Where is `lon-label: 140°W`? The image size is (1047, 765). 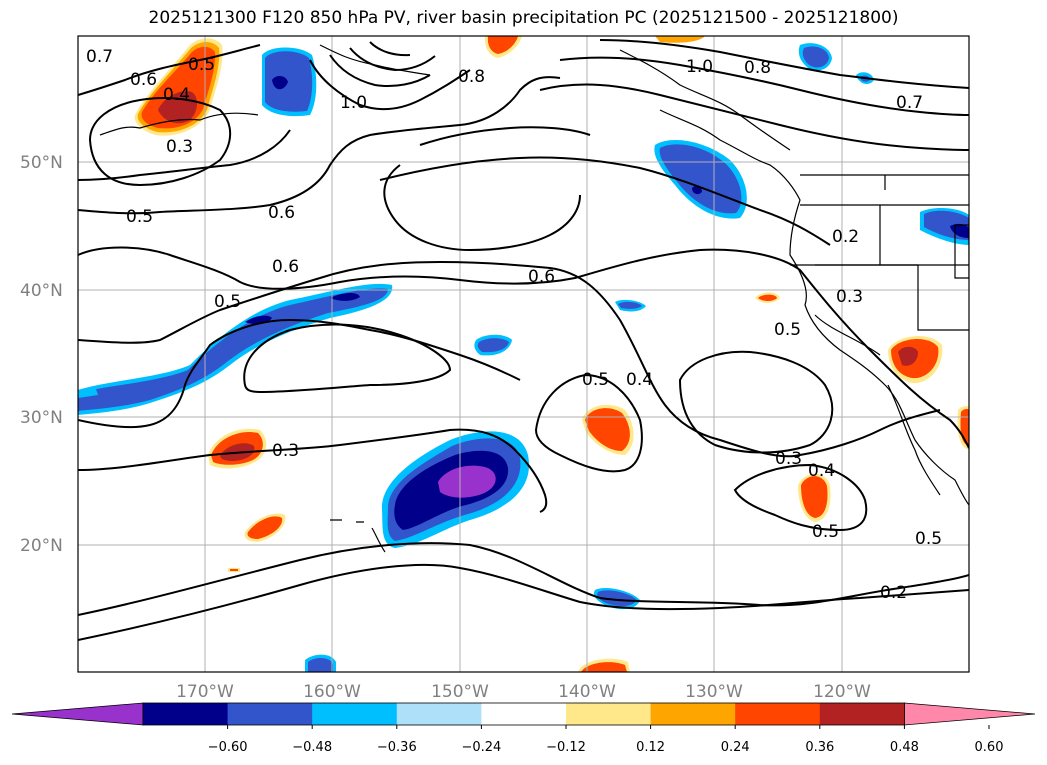
lon-label: 140°W is located at coordinates (587, 692).